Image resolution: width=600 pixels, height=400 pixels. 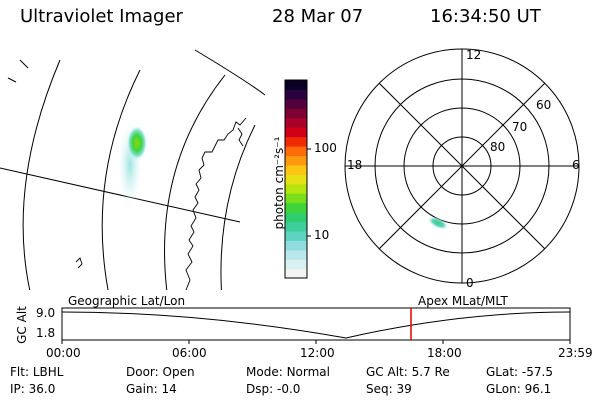 What do you see at coordinates (160, 372) in the screenshot?
I see `info-door: Door: Open` at bounding box center [160, 372].